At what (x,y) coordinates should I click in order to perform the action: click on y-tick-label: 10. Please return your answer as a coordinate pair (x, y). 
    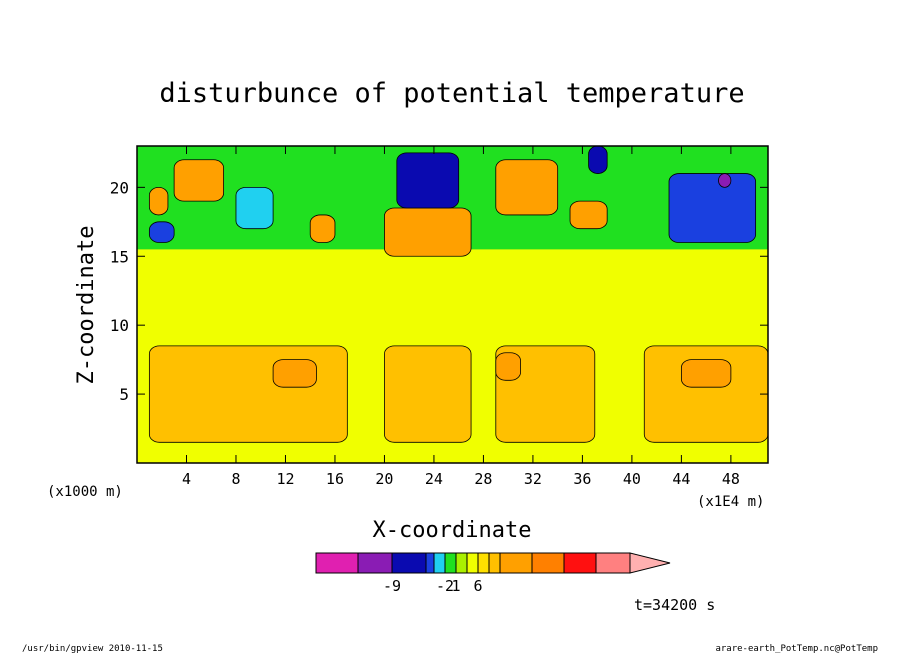
    Looking at the image, I should click on (119, 325).